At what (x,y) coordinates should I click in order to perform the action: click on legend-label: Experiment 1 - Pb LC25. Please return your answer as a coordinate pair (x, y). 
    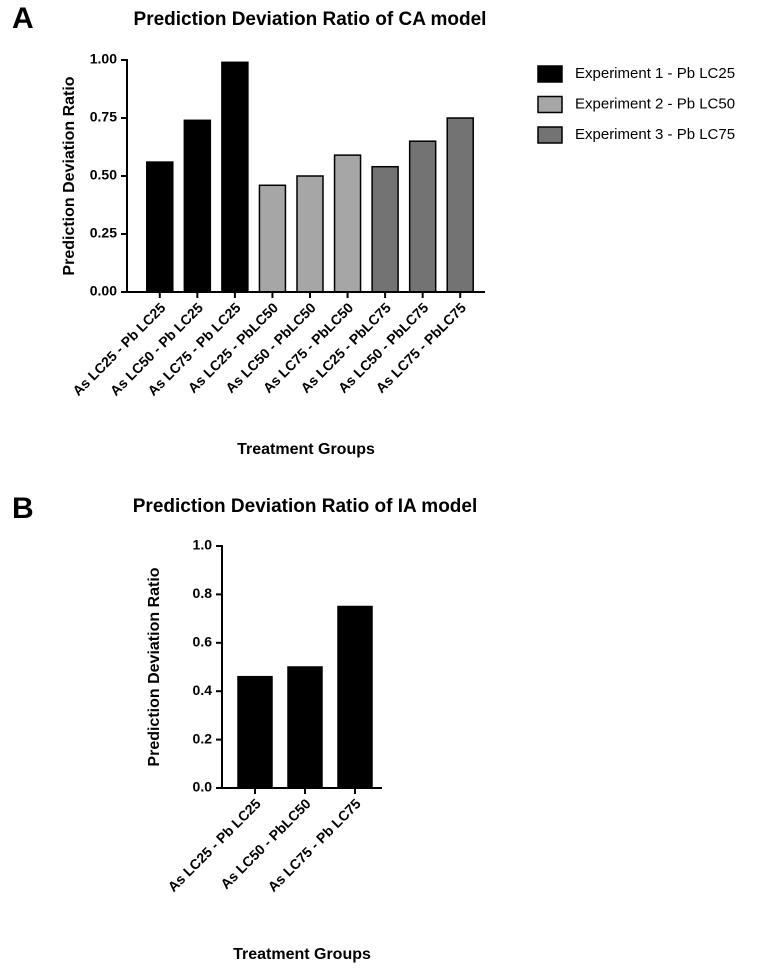
    Looking at the image, I should click on (655, 73).